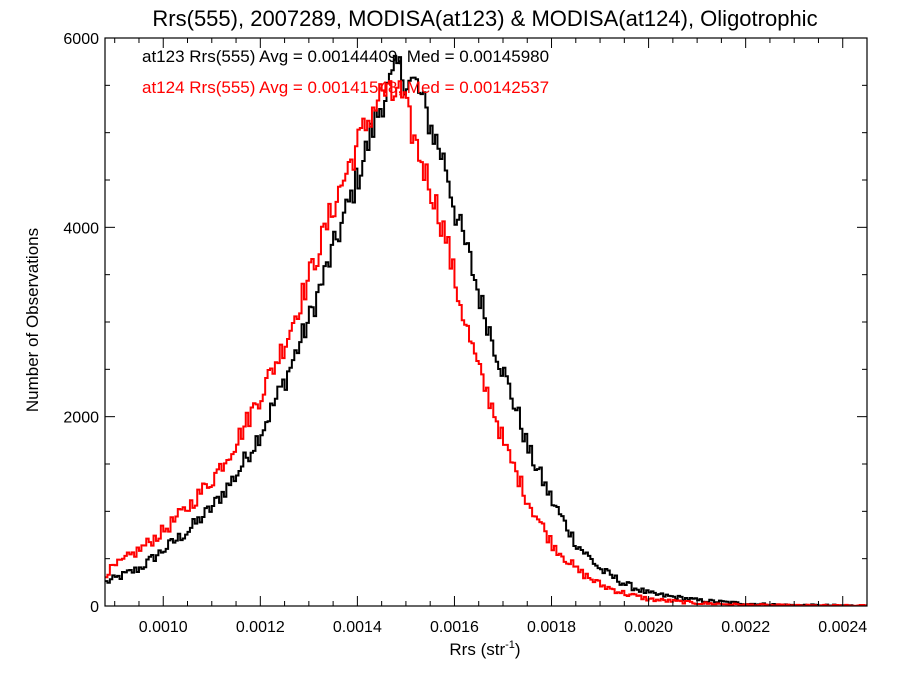 This screenshot has width=900, height=675. I want to click on y-tick-label: 4000, so click(81, 228).